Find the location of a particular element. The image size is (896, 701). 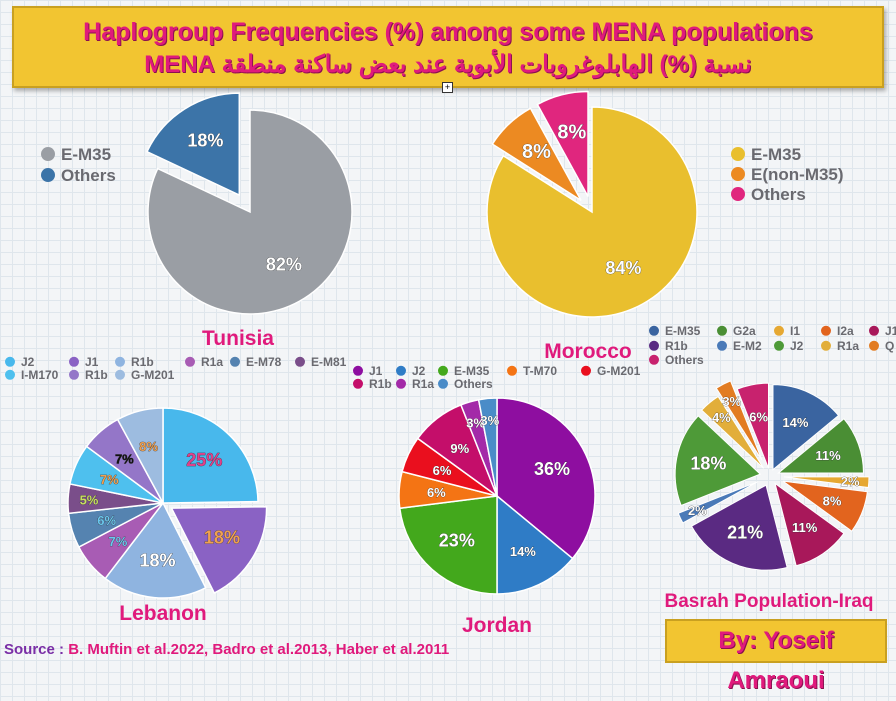

legend-label: E-M2 is located at coordinates (747, 346).